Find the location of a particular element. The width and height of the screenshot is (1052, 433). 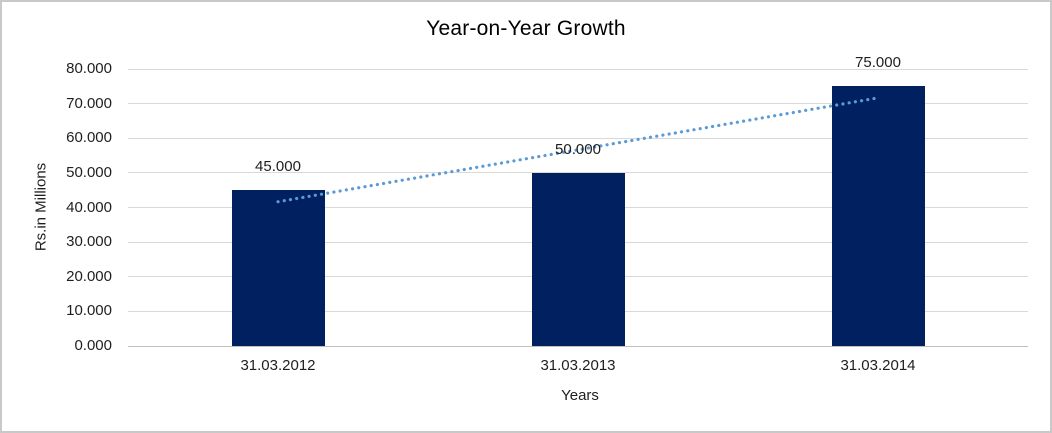

y-tick-label: 20.000 is located at coordinates (89, 276).